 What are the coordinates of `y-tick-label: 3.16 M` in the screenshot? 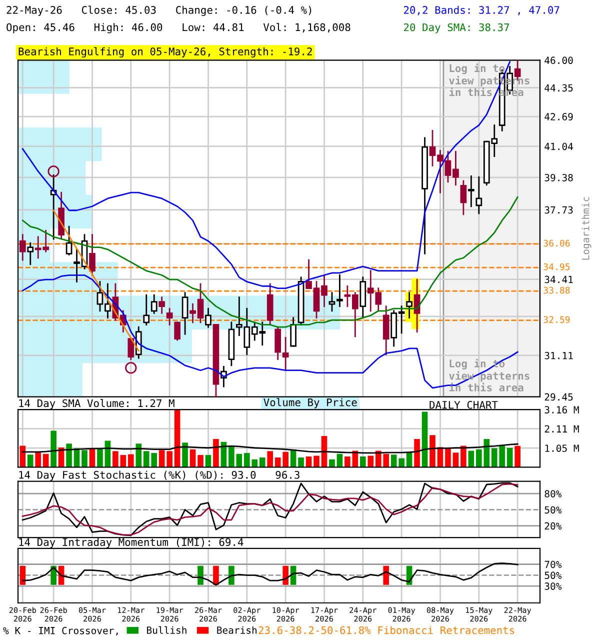 It's located at (561, 410).